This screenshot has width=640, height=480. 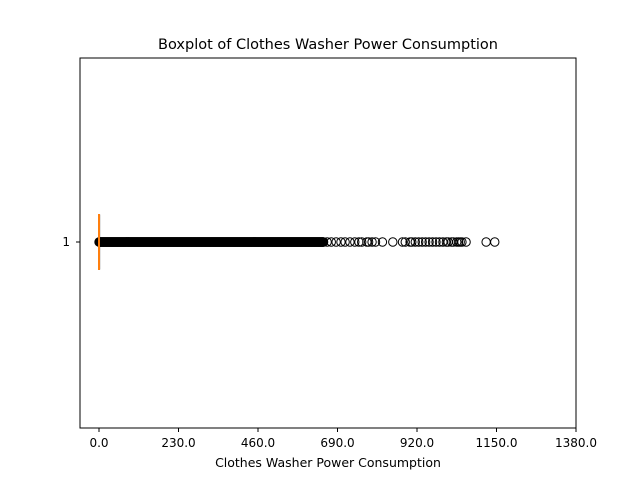 I want to click on x-tick-label: 1380.0, so click(x=576, y=443).